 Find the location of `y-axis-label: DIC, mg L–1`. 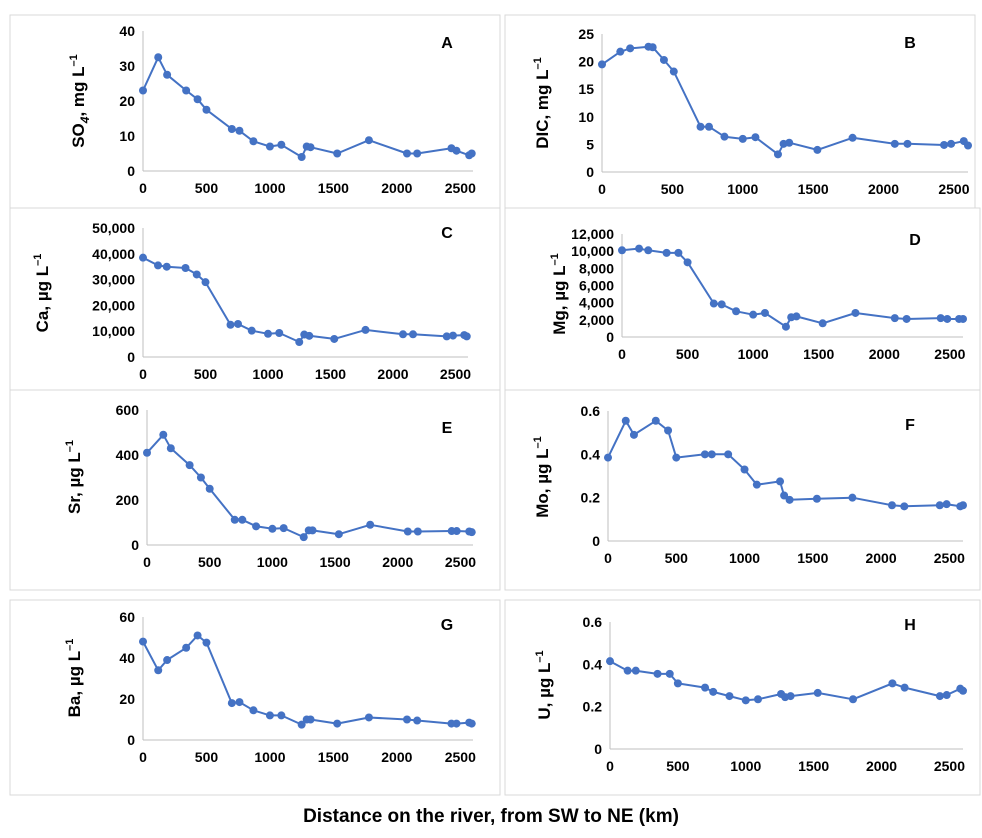

y-axis-label: DIC, mg L–1 is located at coordinates (542, 103).